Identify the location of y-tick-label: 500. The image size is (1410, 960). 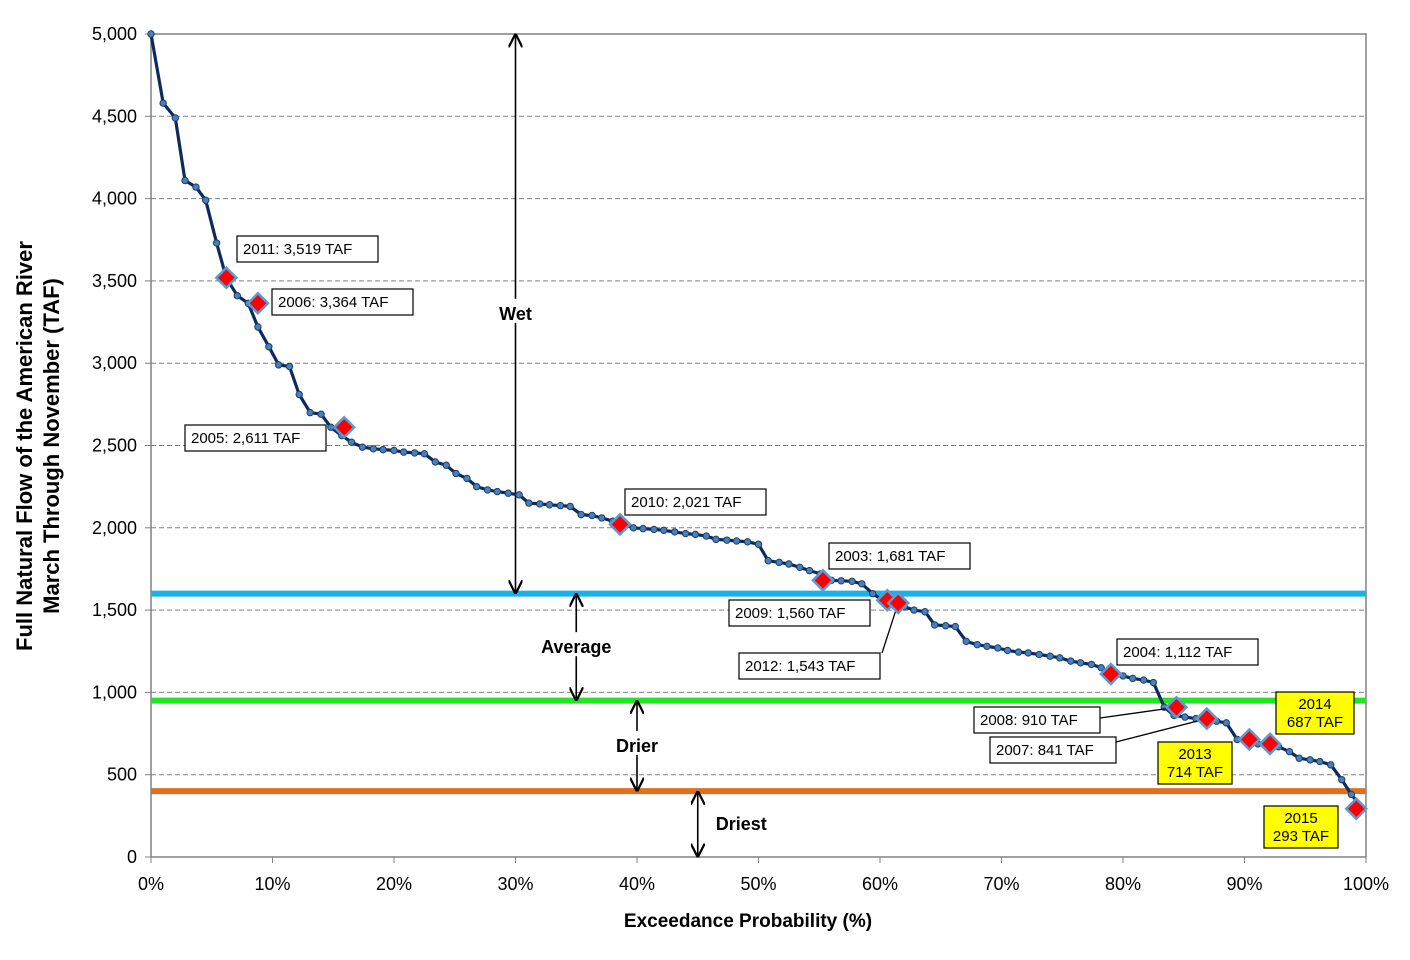
(122, 775).